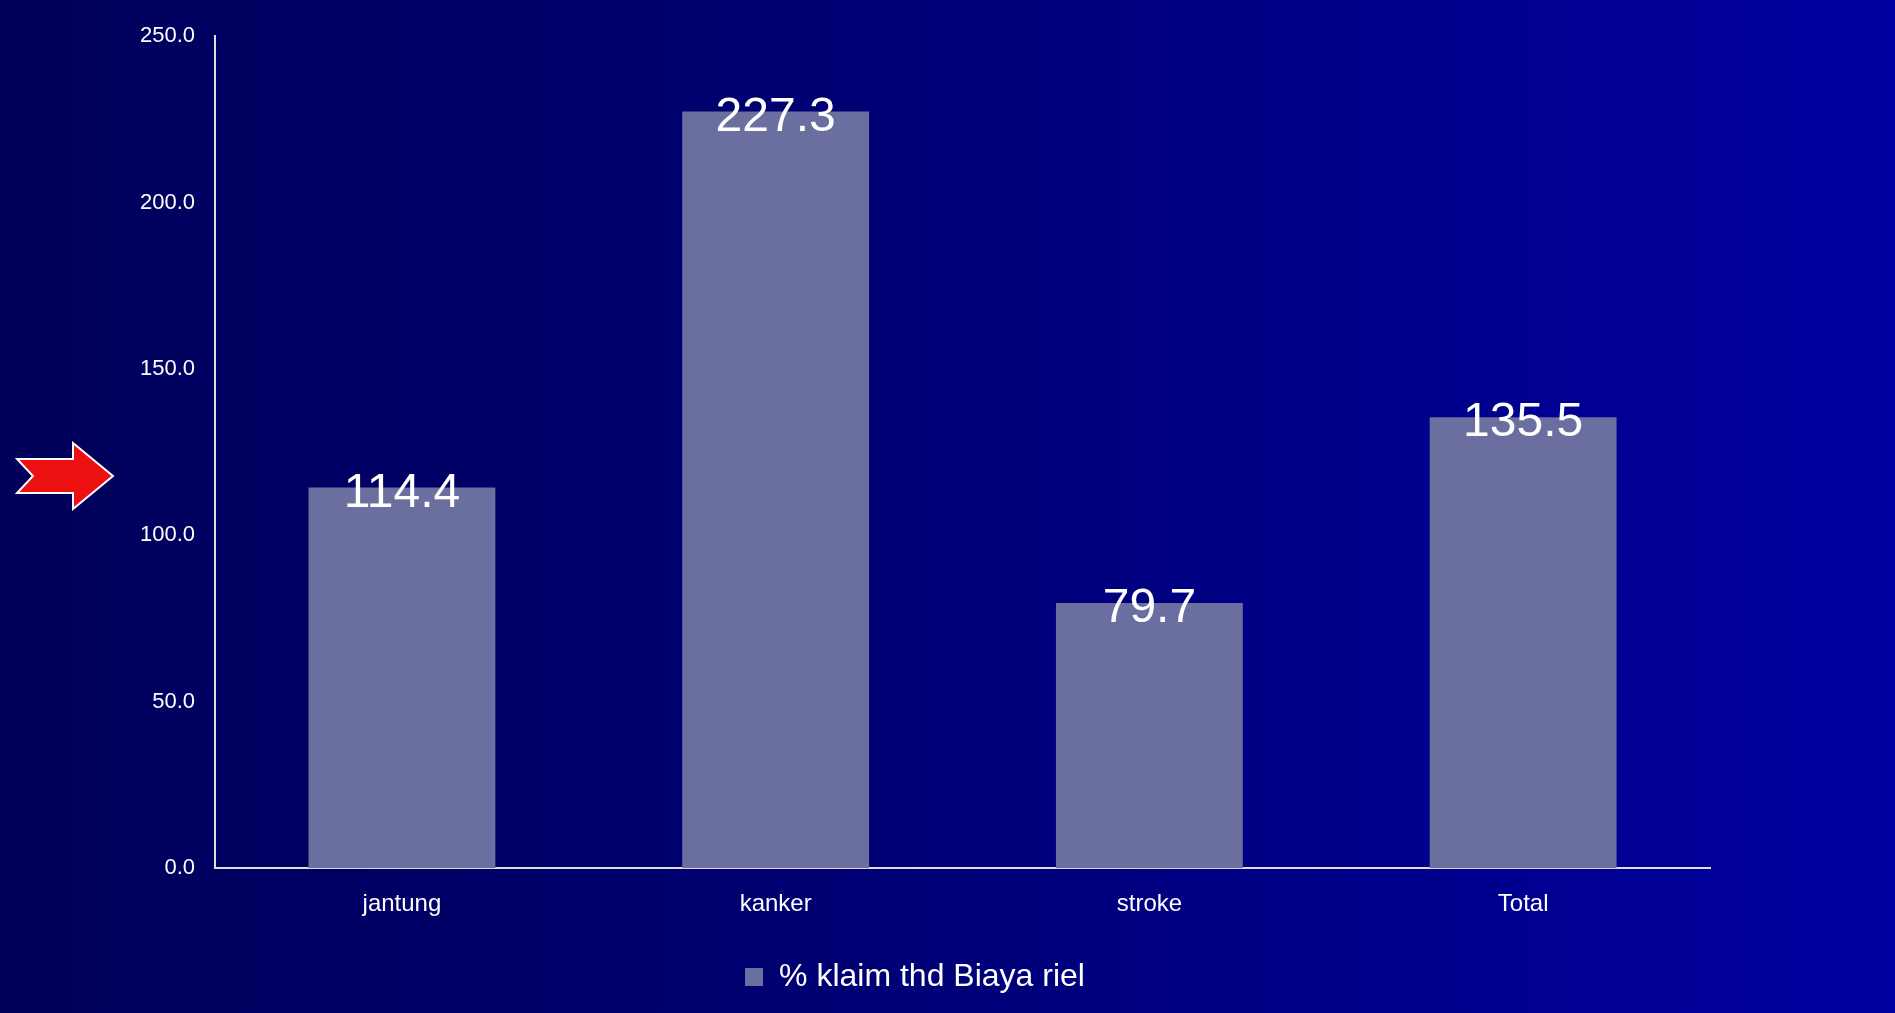 Image resolution: width=1895 pixels, height=1013 pixels. Describe the element at coordinates (401, 903) in the screenshot. I see `x-tick-label: jantung` at that location.